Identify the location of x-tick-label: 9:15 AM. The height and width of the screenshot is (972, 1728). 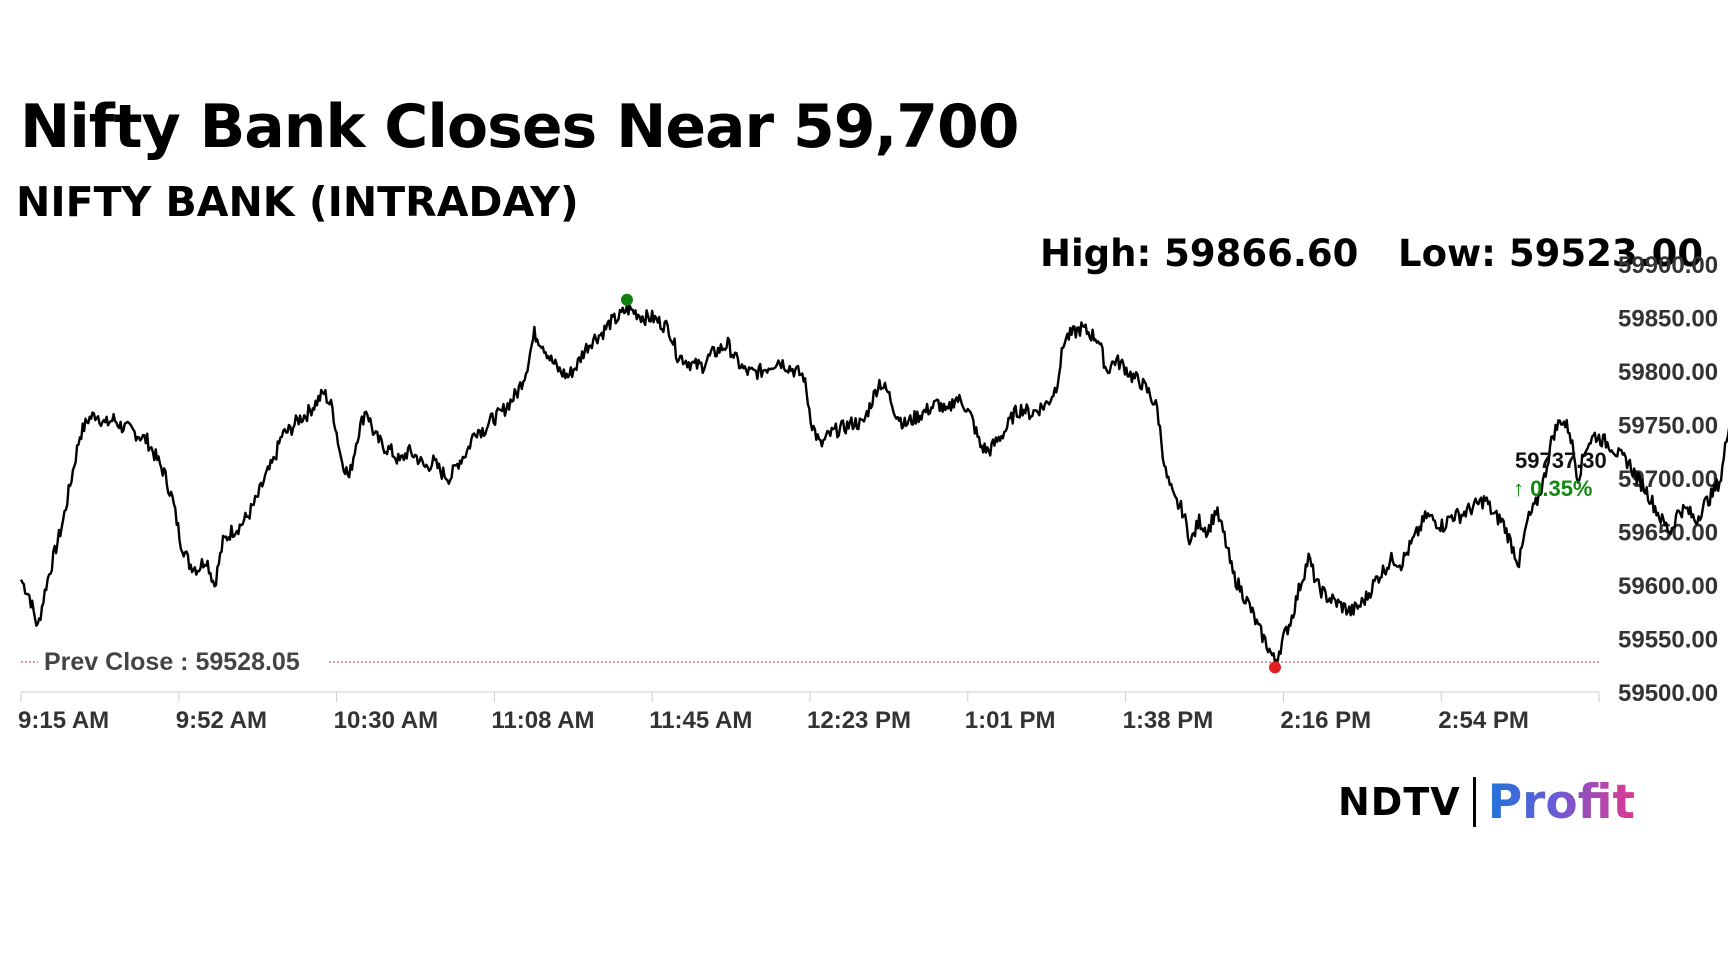
(63, 720).